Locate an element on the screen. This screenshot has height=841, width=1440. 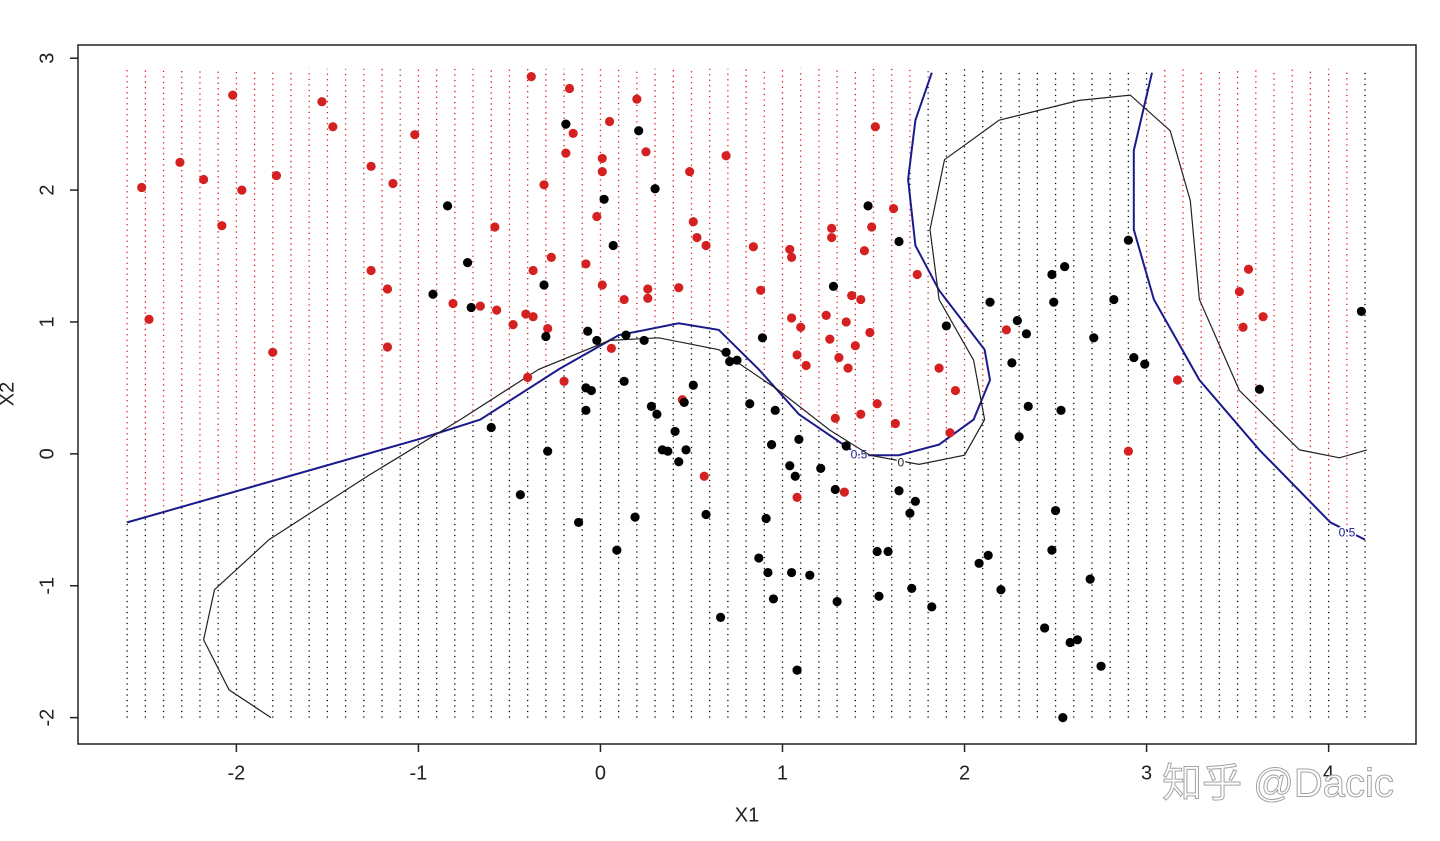
y-tick-label: 0 is located at coordinates (47, 453).